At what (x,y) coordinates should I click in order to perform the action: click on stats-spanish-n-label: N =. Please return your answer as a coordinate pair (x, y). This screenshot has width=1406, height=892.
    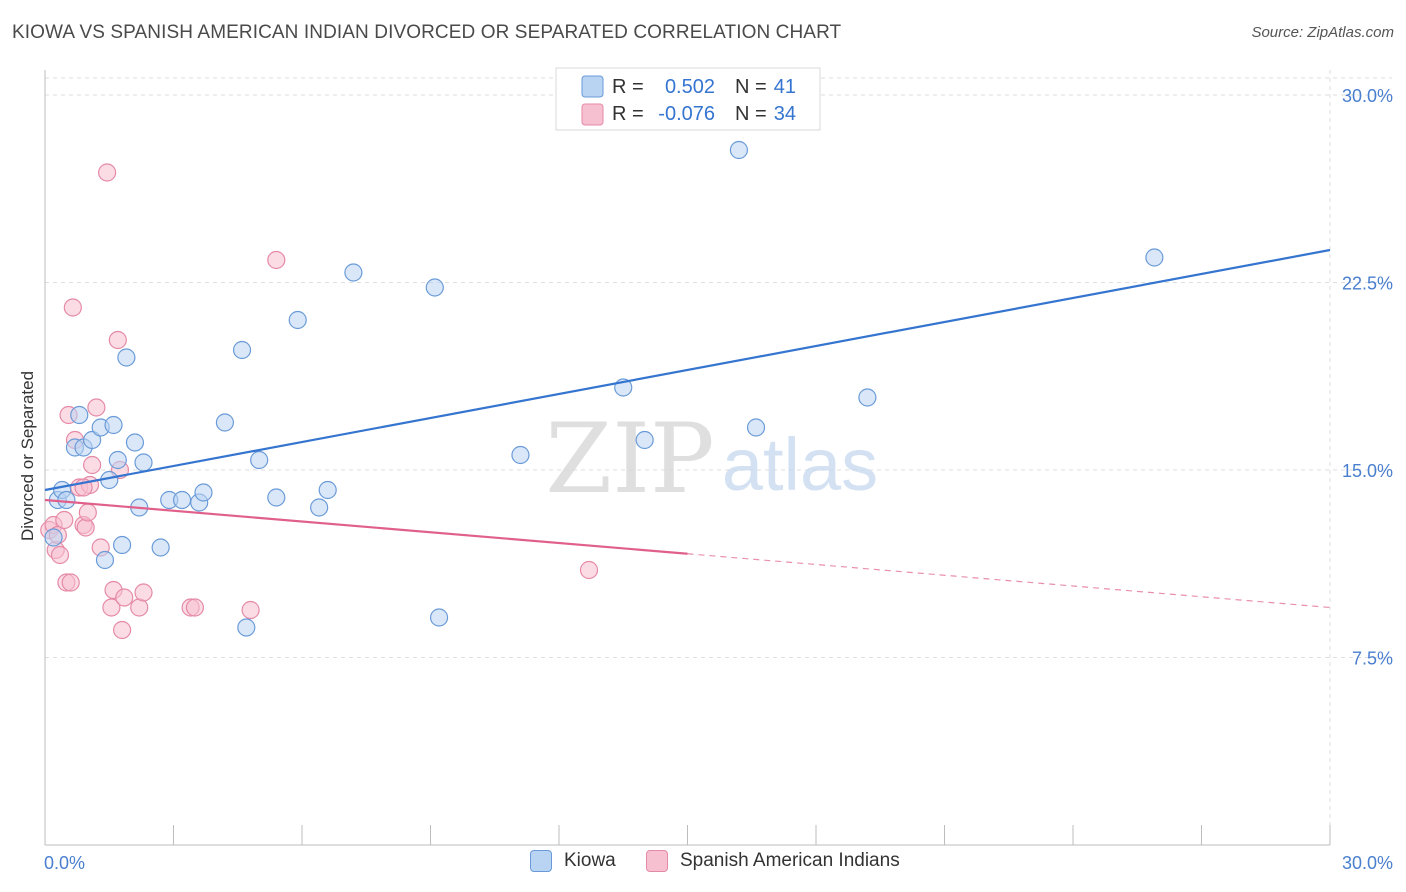
    Looking at the image, I should click on (751, 114).